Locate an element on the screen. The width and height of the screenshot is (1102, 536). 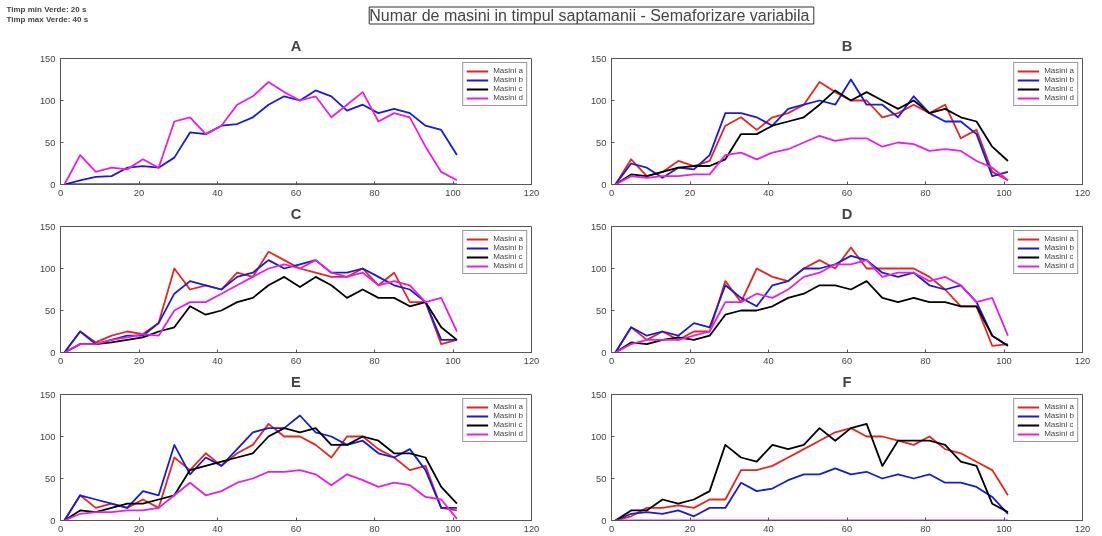
chart-title: C is located at coordinates (296, 213).